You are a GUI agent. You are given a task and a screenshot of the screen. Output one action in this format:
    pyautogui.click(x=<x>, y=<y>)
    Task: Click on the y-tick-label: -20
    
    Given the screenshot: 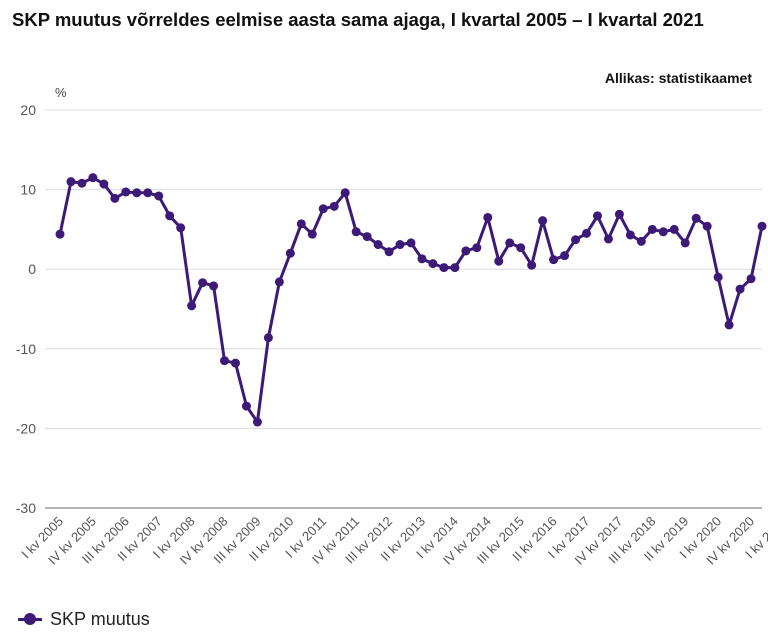 What is the action you would take?
    pyautogui.click(x=26, y=428)
    